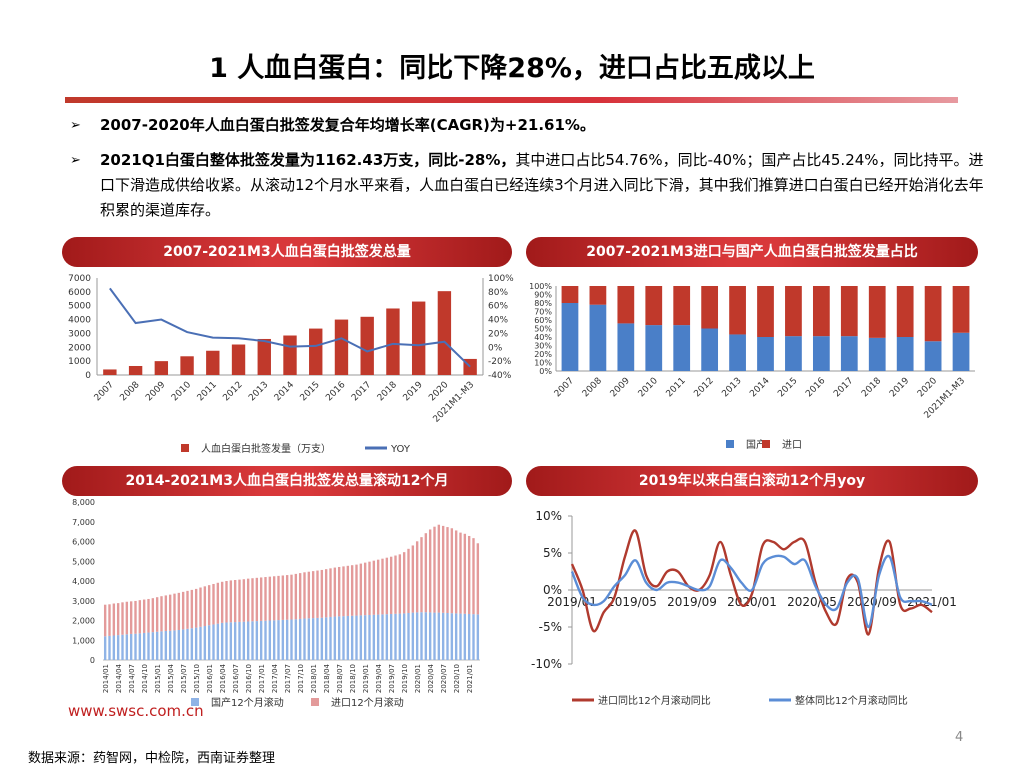 Image resolution: width=1024 pixels, height=768 pixels. Describe the element at coordinates (812, 602) in the screenshot. I see `x-tick-label: 2020/05` at that location.